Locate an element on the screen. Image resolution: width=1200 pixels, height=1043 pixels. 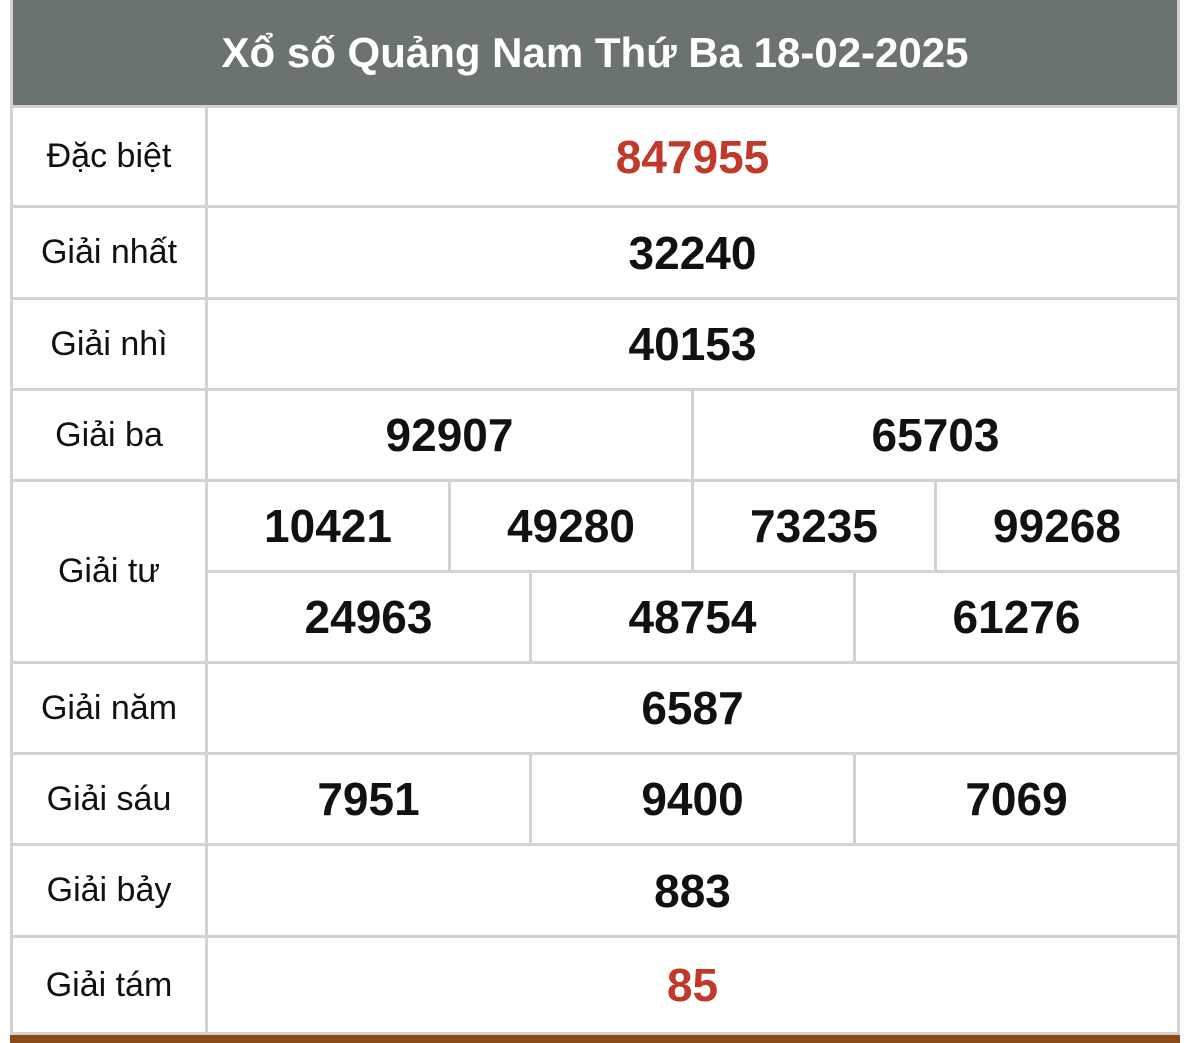
prize-row: Giải nhất 32240 is located at coordinates (595, 254).